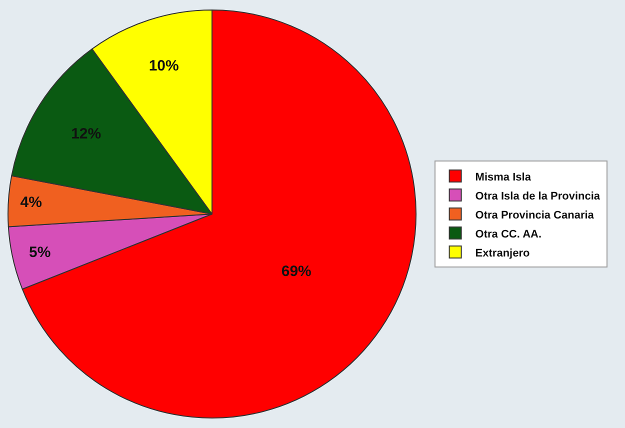 The image size is (625, 428). What do you see at coordinates (535, 215) in the screenshot?
I see `legend-label: Otra Provincia Canaria` at bounding box center [535, 215].